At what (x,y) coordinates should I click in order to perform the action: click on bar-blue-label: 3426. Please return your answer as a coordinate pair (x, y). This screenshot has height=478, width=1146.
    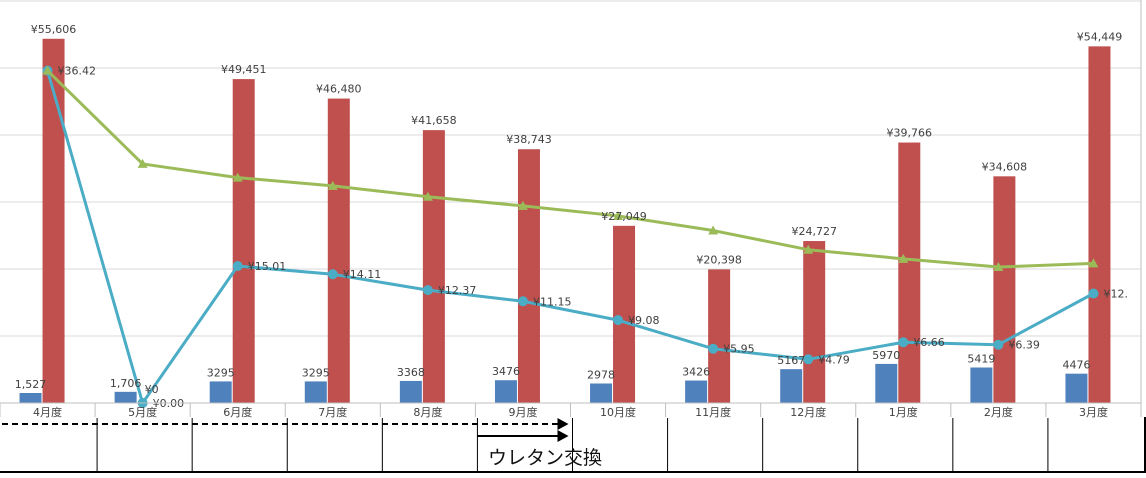
    Looking at the image, I should click on (696, 372).